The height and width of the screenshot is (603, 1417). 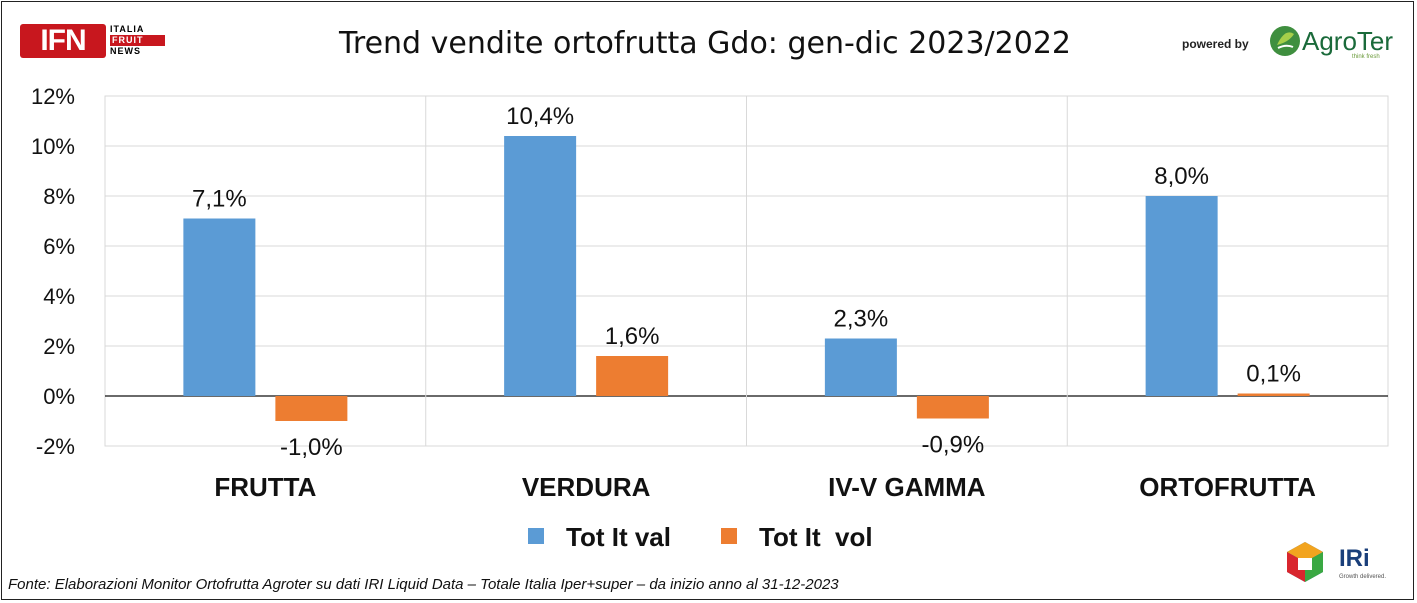 I want to click on ifn-logo-text: ITALIA FRUIT NEWS, so click(x=137, y=40).